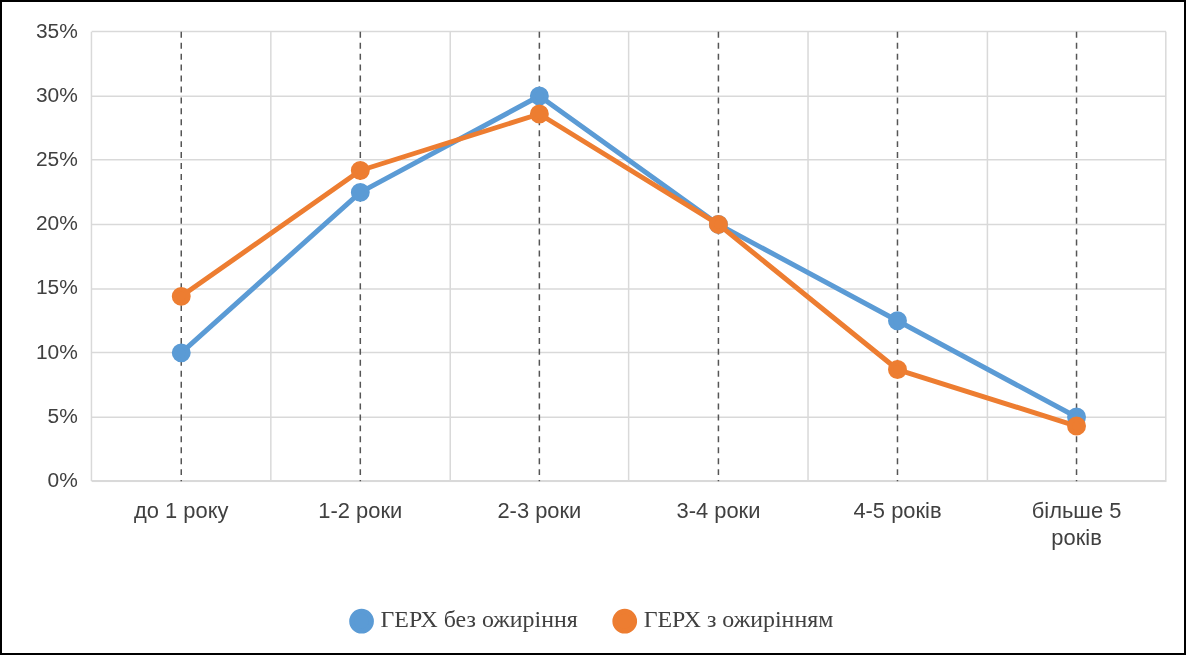  Describe the element at coordinates (56, 351) in the screenshot. I see `y-tick-label: 10%` at that location.